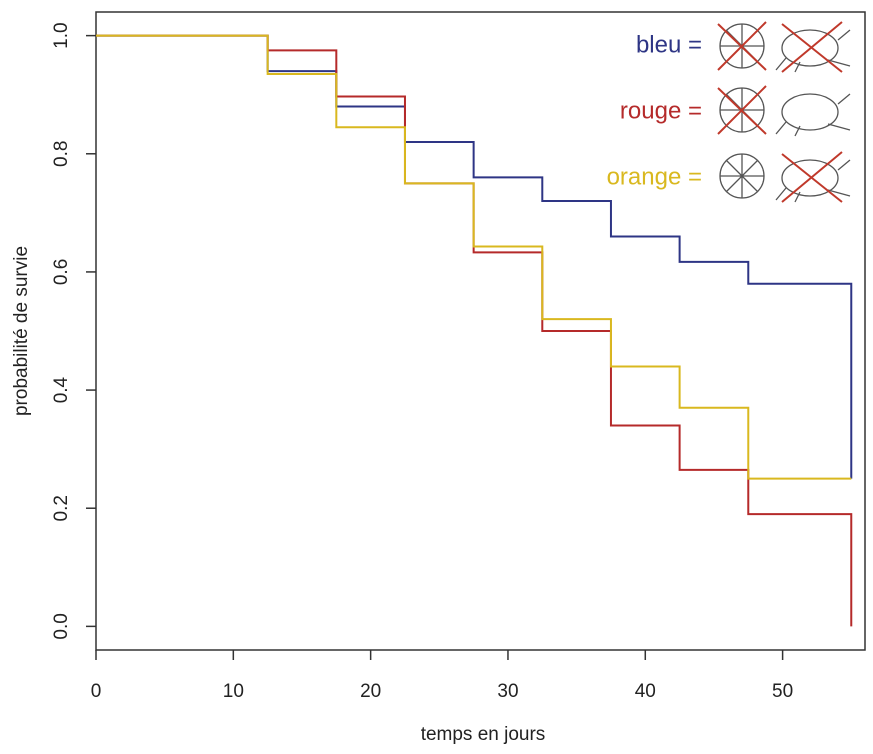 The height and width of the screenshot is (754, 873). Describe the element at coordinates (742, 176) in the screenshot. I see `tick-icon` at that location.